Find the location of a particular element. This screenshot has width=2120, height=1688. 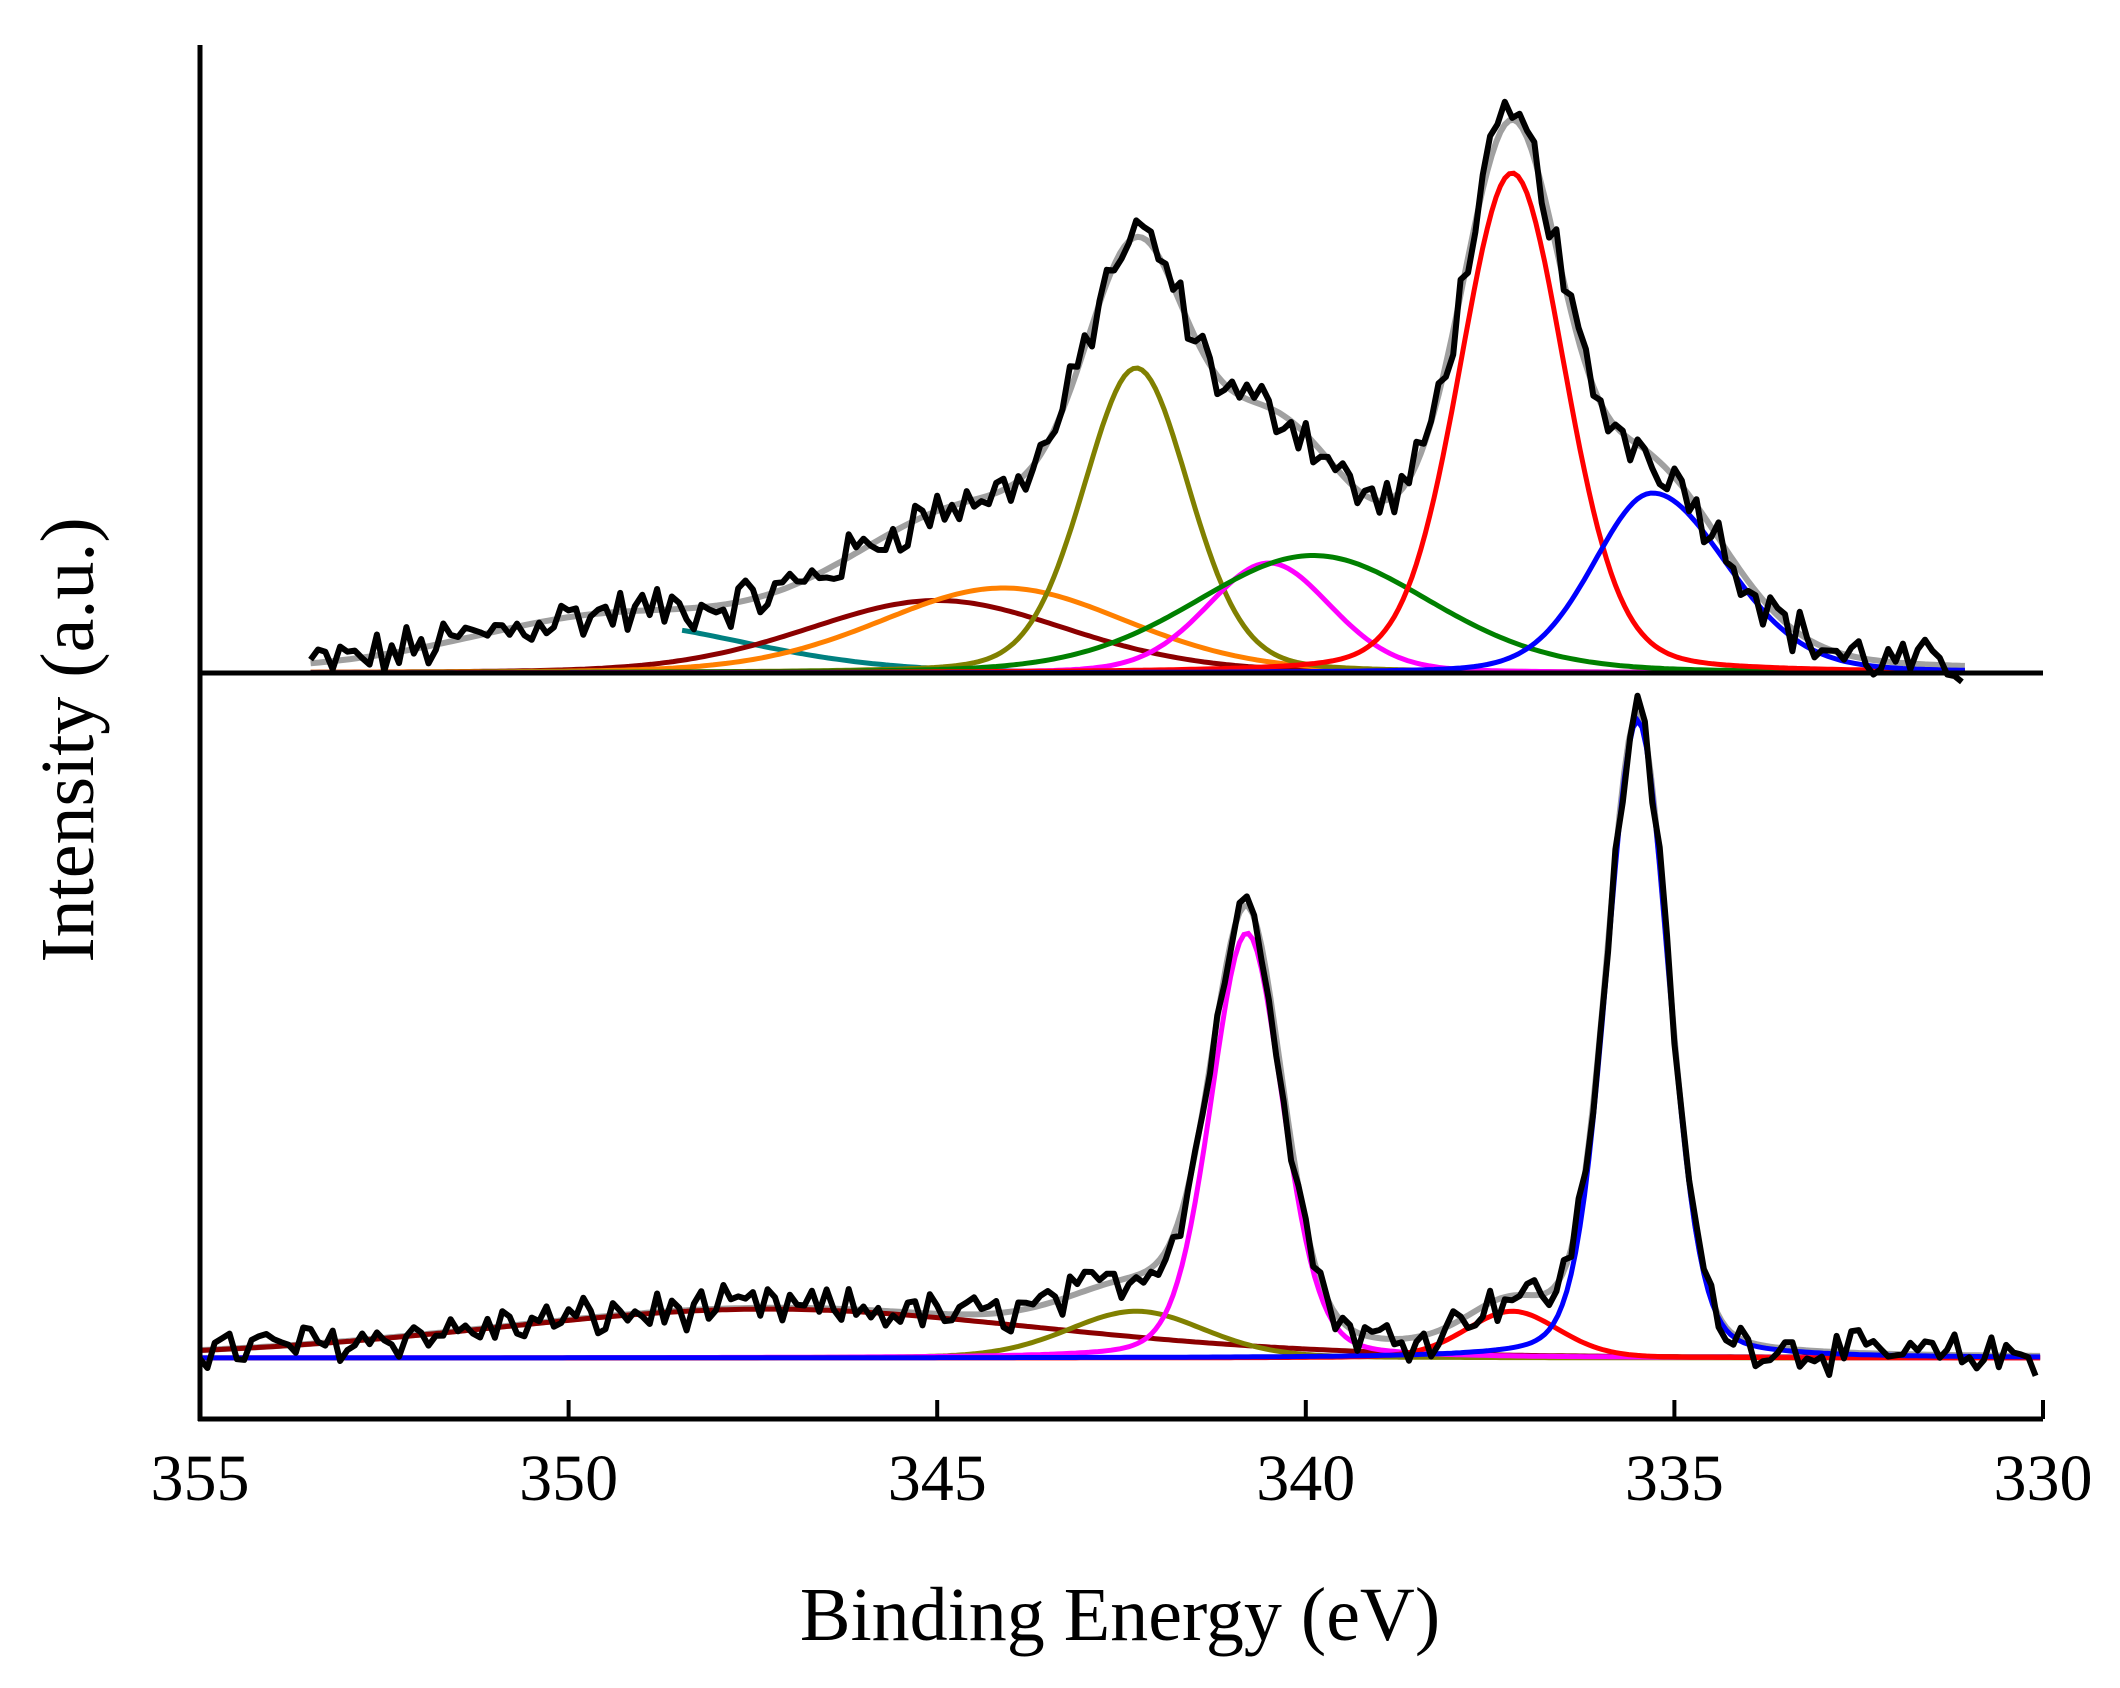

x-ticks: 355 350 345 340 335 330 is located at coordinates (1122, 1457).